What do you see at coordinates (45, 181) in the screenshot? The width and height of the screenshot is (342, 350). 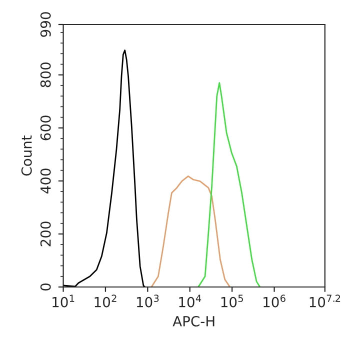 I see `y-tick-label: 400` at bounding box center [45, 181].